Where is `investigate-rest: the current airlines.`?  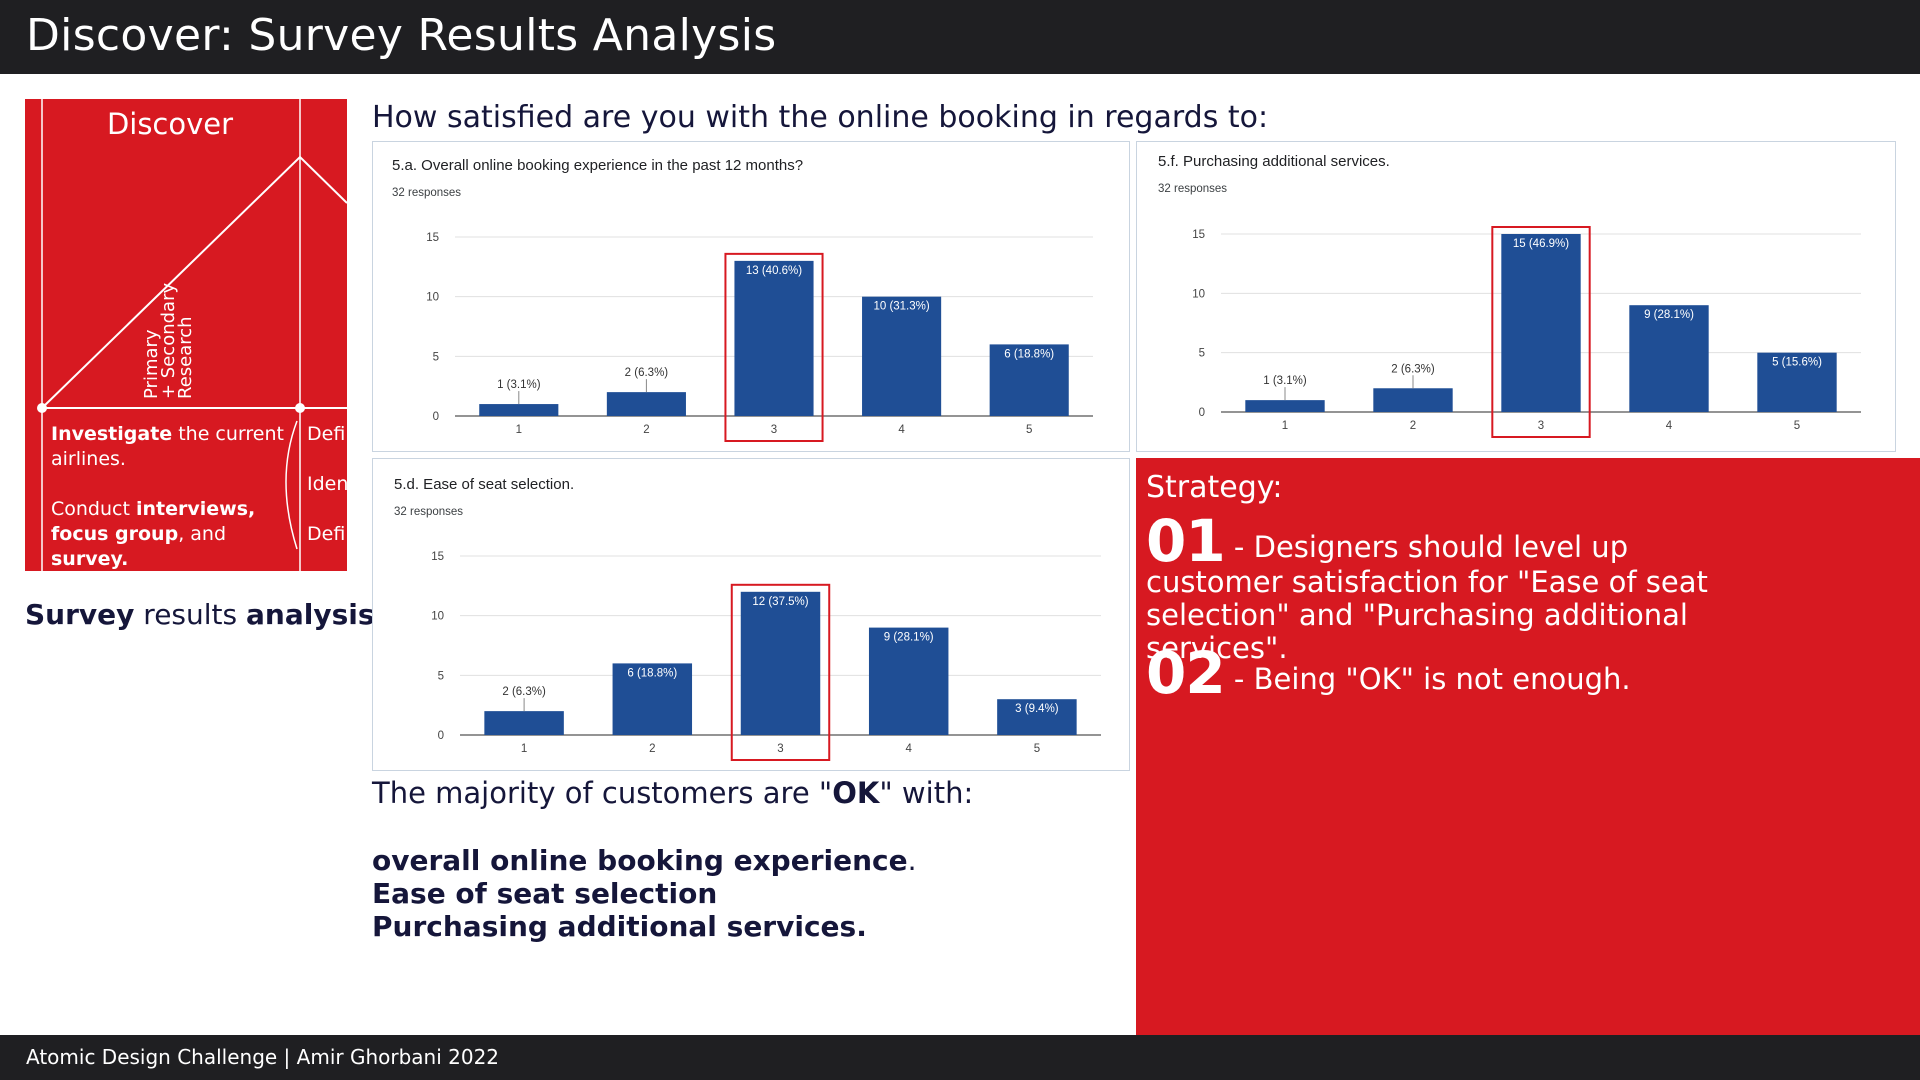
investigate-rest: the current airlines. is located at coordinates (167, 446).